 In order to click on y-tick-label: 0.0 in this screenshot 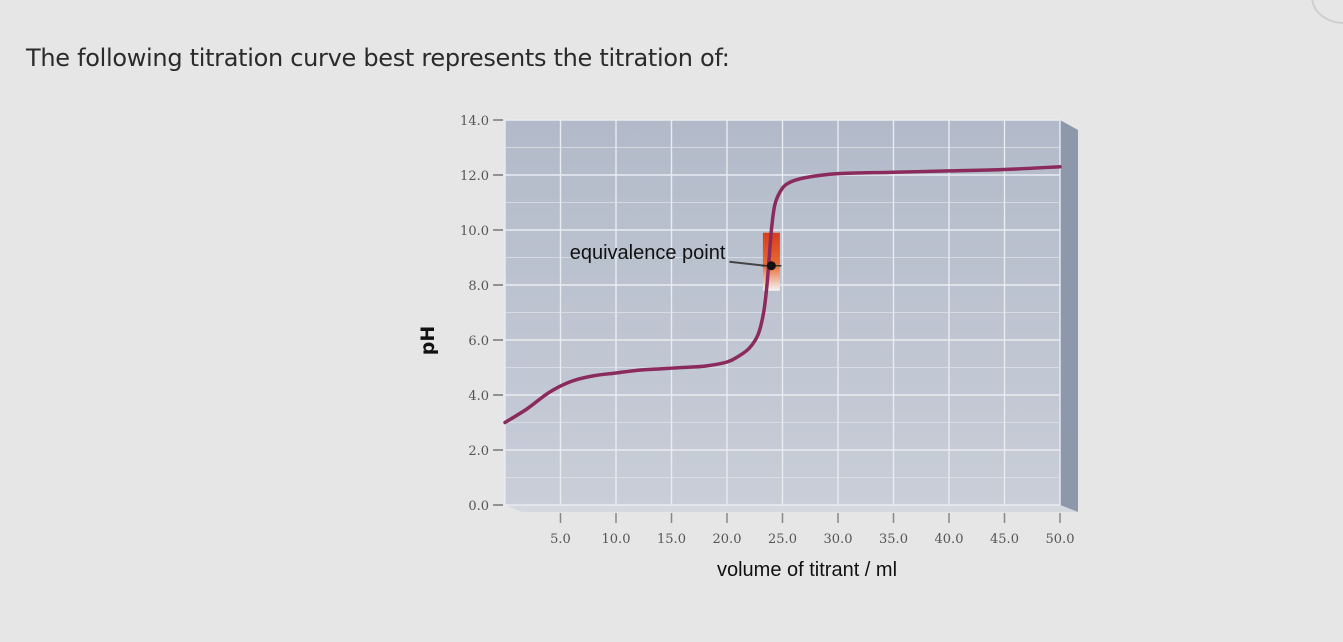, I will do `click(478, 506)`.